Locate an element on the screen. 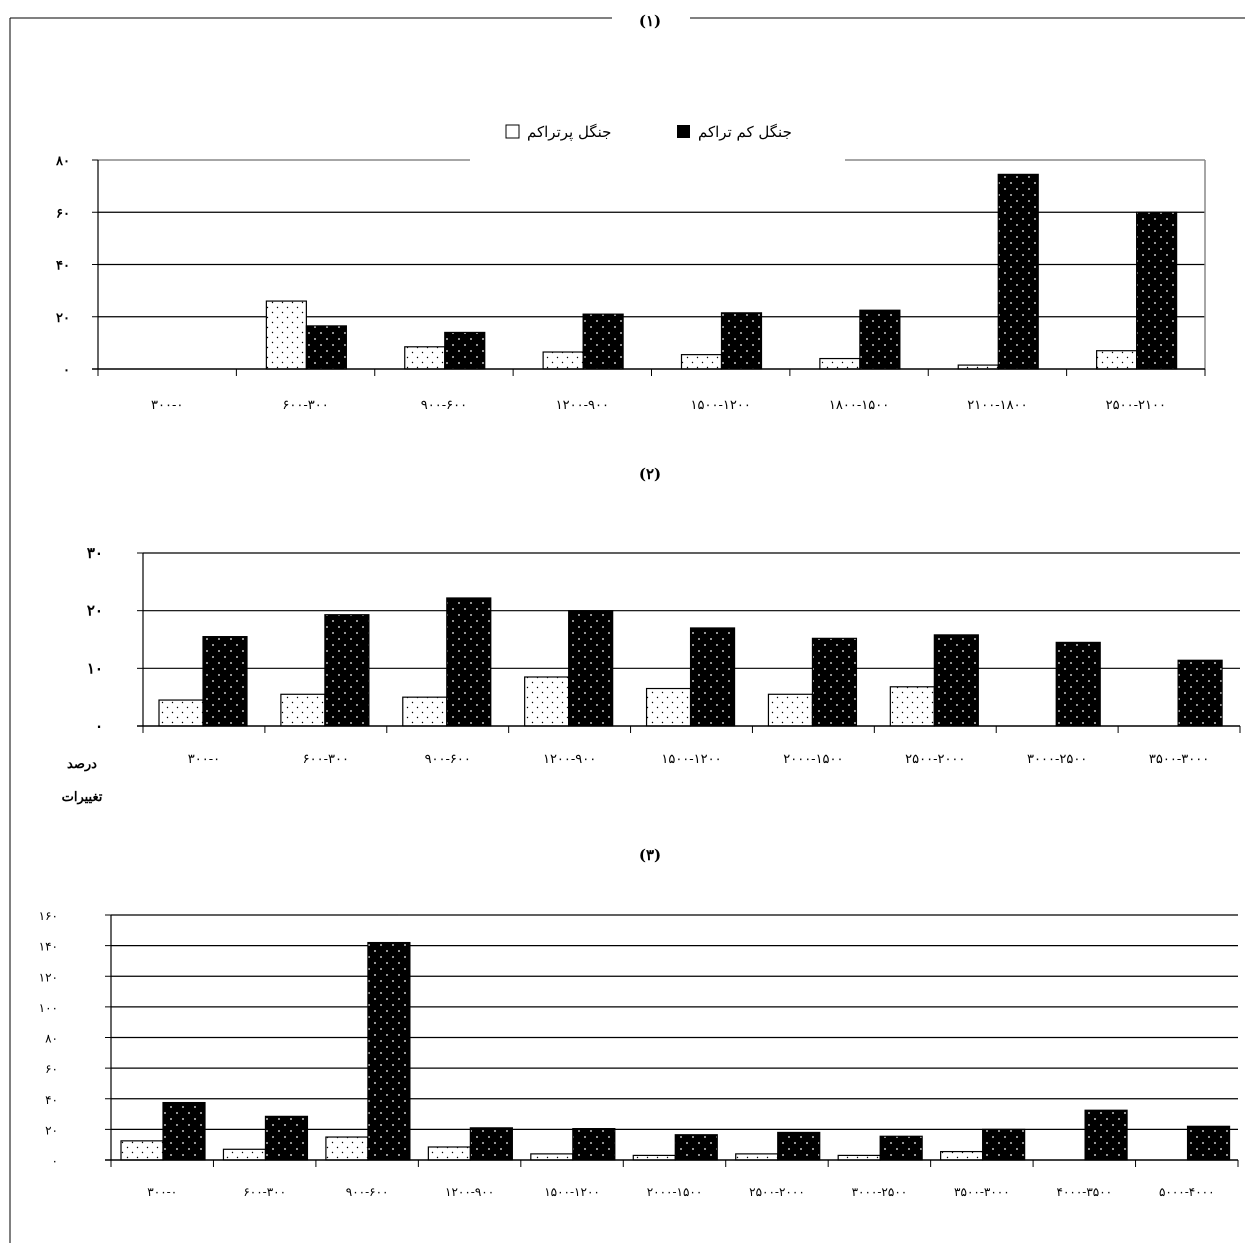 This screenshot has width=1255, height=1243. chart-1-legend: جنگل کم تراکم جنگل پرتراکم is located at coordinates (648, 132).